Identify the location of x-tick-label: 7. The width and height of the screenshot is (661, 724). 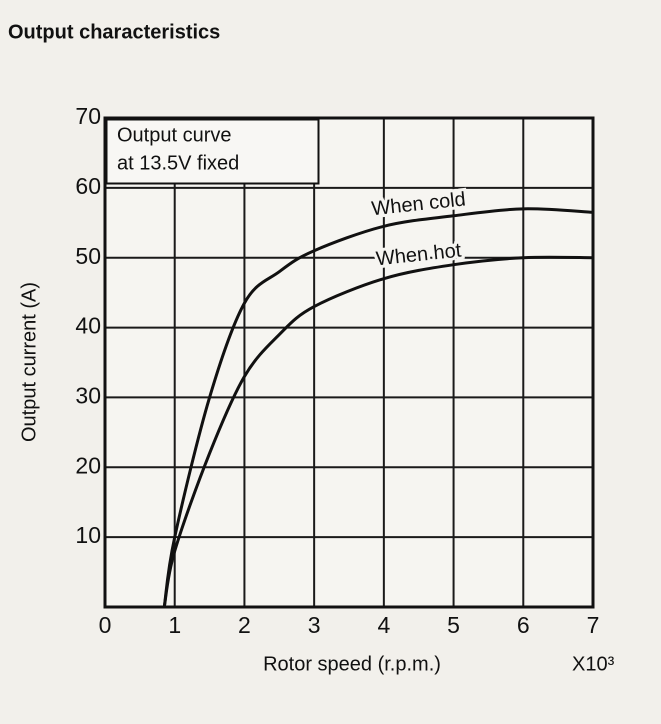
(593, 625).